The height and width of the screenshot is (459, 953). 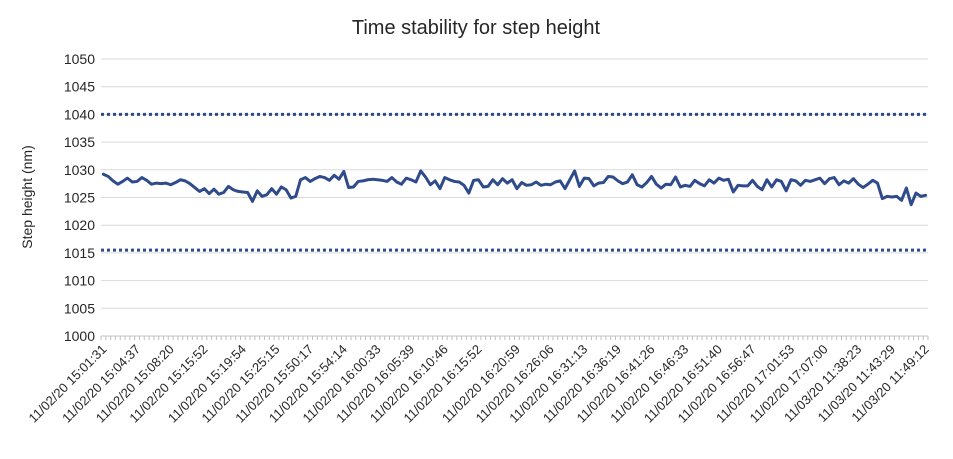 I want to click on y-tick-label: 1035, so click(x=79, y=142).